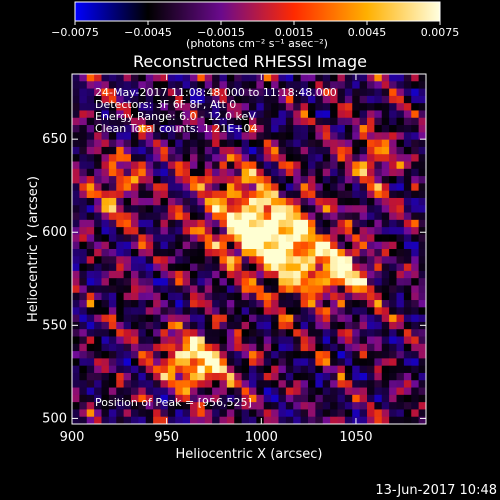  I want to click on detectors-text: Detectors: 3F 6F 8F, Att 0, so click(165, 104).